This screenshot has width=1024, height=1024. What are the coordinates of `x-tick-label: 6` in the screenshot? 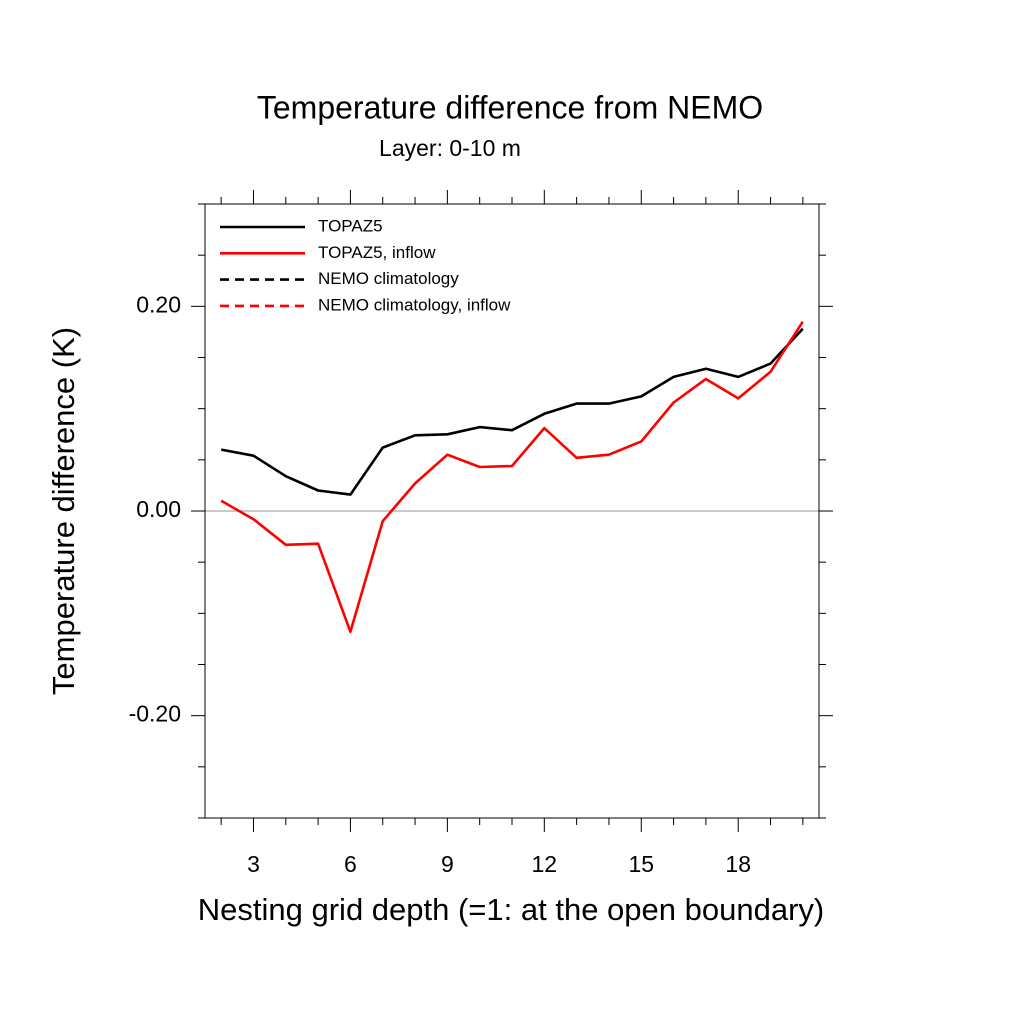 It's located at (350, 864).